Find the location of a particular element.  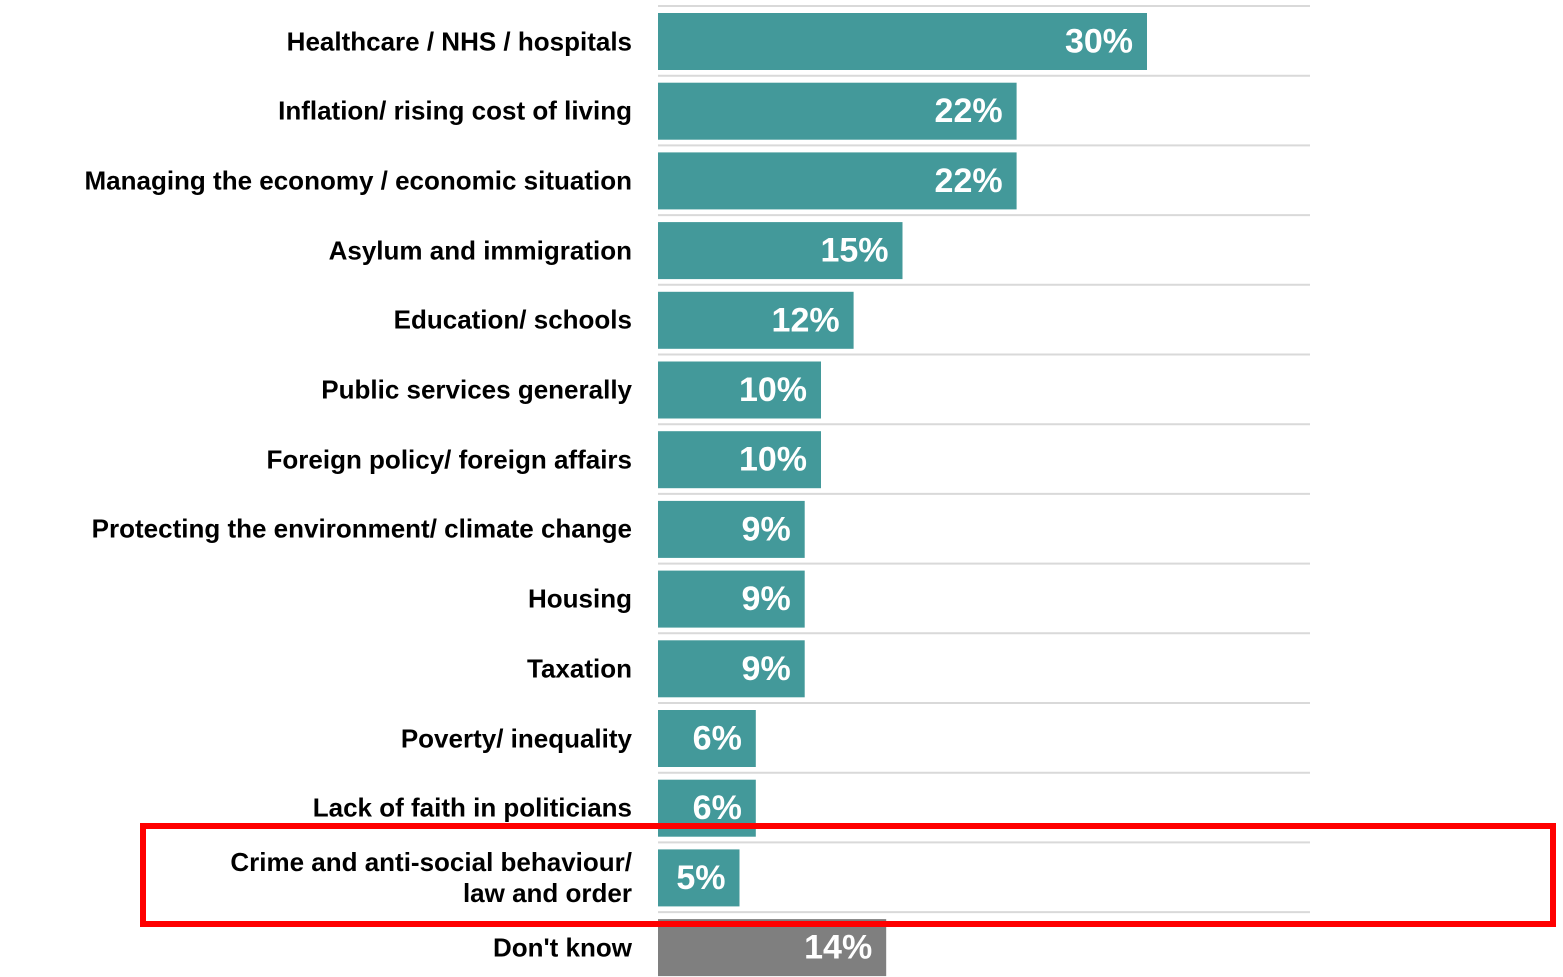

data-label: 12% is located at coordinates (806, 320).